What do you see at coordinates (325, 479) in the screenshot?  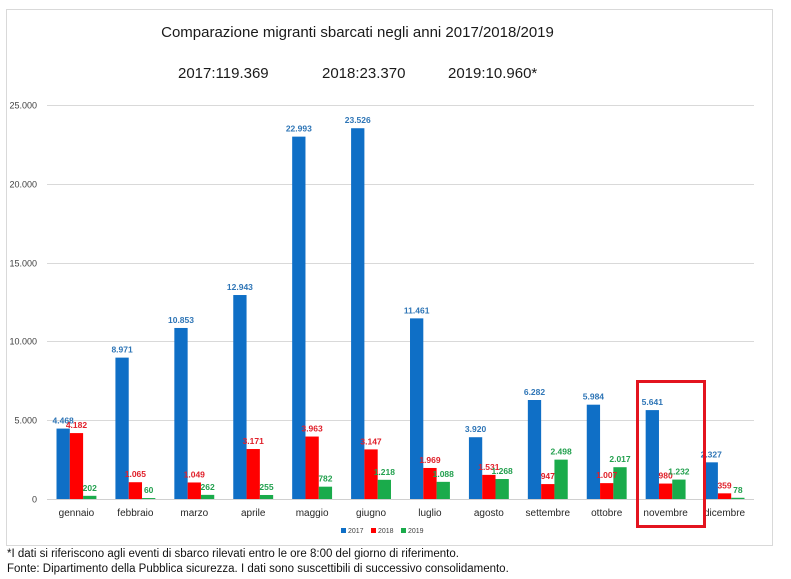 I see `data-label-2019-maggio: 782` at bounding box center [325, 479].